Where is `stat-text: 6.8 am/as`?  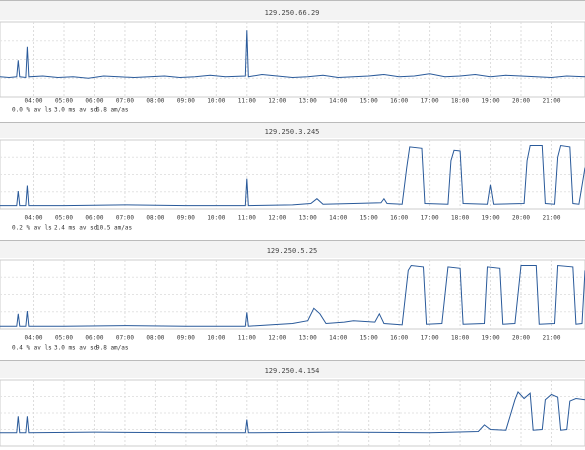
stat-text: 6.8 am/as is located at coordinates (112, 110).